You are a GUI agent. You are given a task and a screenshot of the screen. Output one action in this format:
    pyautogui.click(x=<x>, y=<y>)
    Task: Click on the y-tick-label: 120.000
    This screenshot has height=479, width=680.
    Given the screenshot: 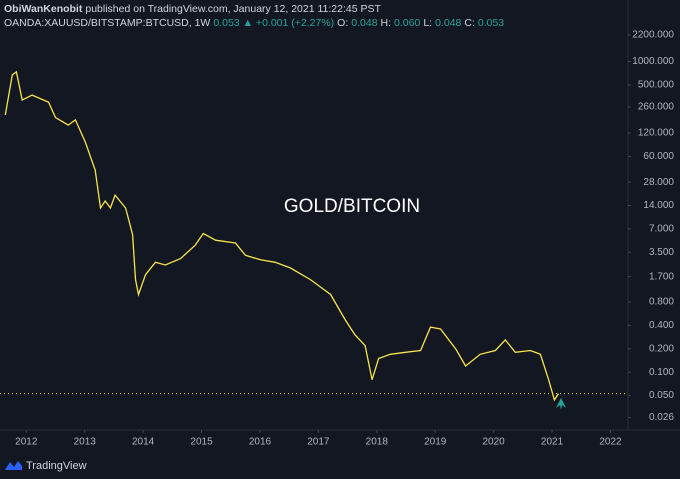 What is the action you would take?
    pyautogui.click(x=656, y=133)
    